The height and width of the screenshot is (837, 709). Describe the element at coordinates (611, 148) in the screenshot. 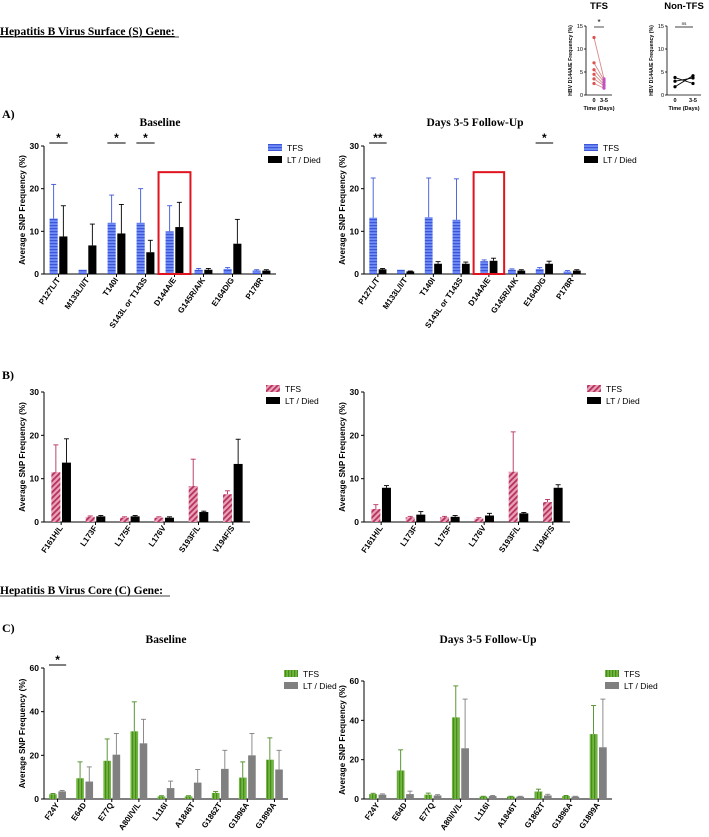

I see `legend-label: TFS` at that location.